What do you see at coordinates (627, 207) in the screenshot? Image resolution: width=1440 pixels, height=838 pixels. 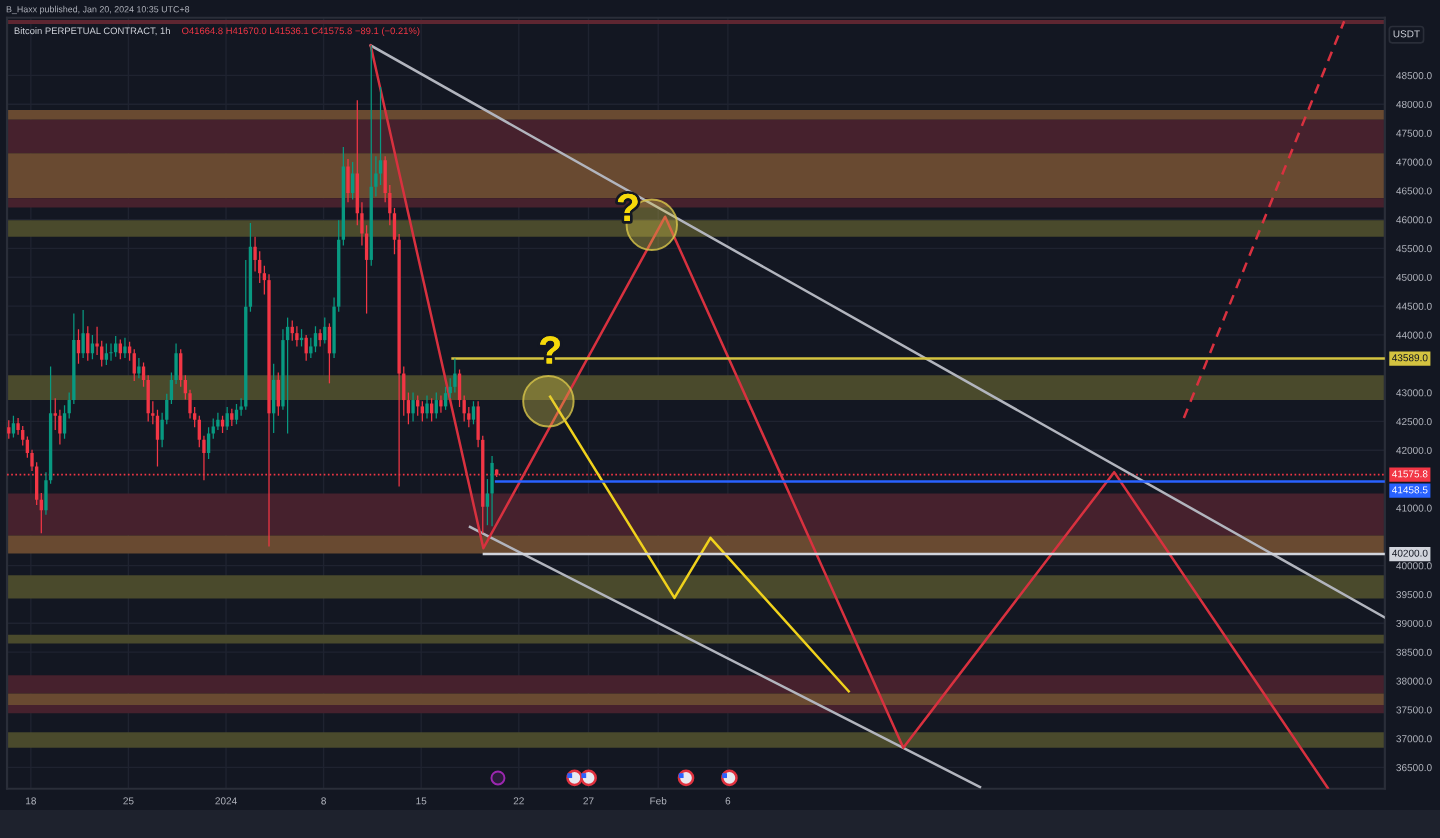 I see `annotation: ?` at bounding box center [627, 207].